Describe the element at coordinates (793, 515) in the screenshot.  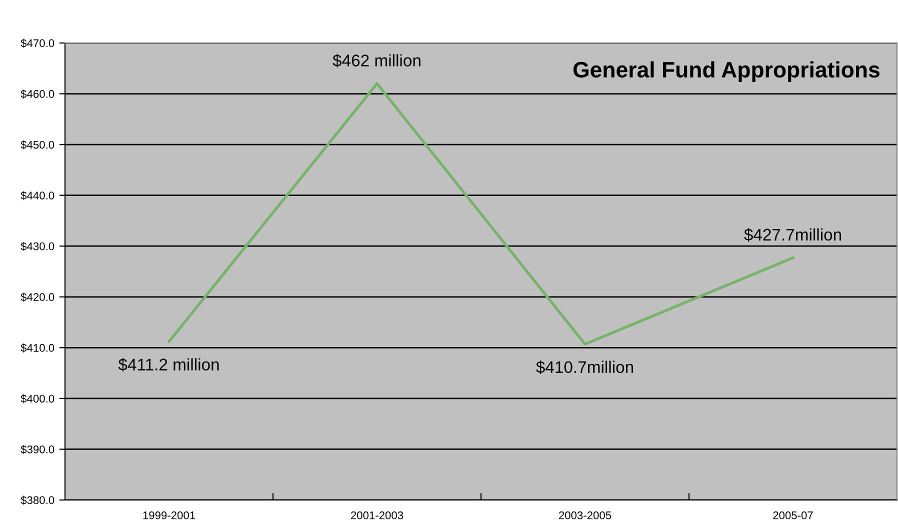
I see `x-tick-label: 2005-07` at that location.